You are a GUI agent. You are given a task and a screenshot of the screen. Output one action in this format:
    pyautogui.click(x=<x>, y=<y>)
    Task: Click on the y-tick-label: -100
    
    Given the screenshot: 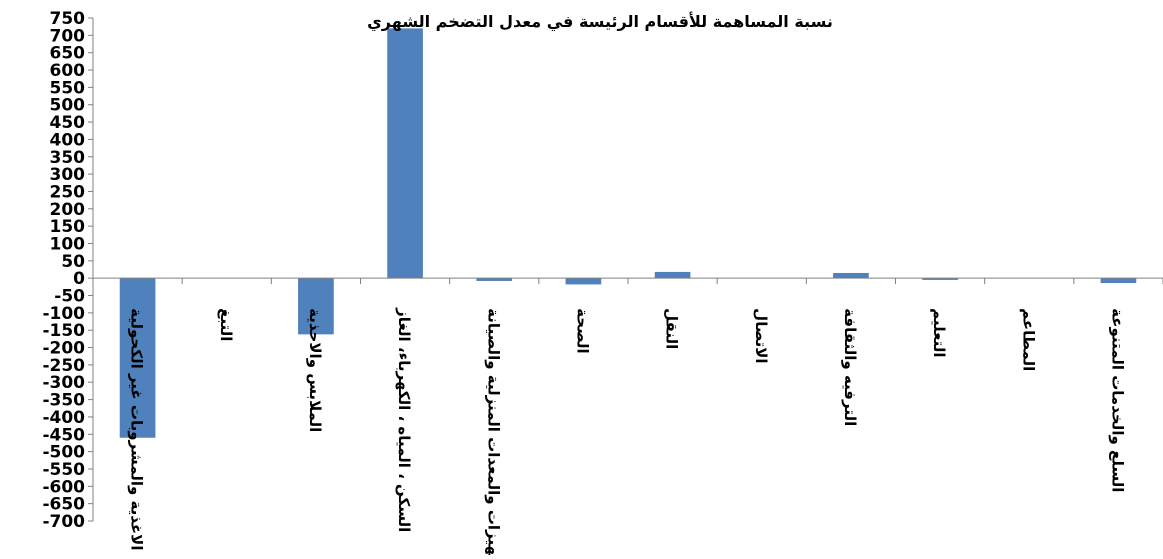 What is the action you would take?
    pyautogui.click(x=63, y=314)
    